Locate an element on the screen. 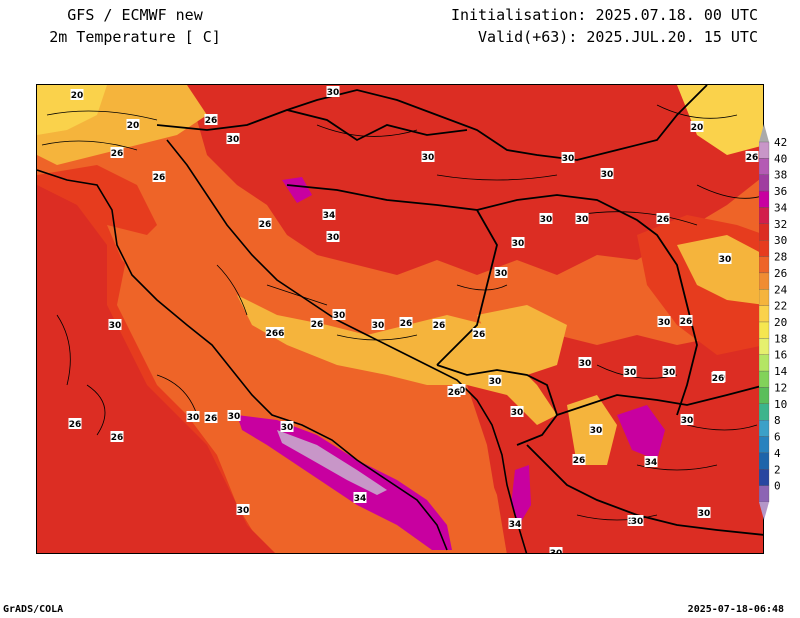  country-border-slovenia-croatia is located at coordinates (312, 125).